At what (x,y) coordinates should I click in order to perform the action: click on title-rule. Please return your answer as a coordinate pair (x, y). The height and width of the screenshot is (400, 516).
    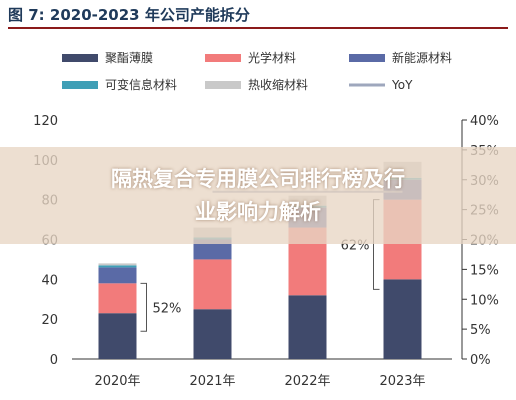
    Looking at the image, I should click on (258, 28).